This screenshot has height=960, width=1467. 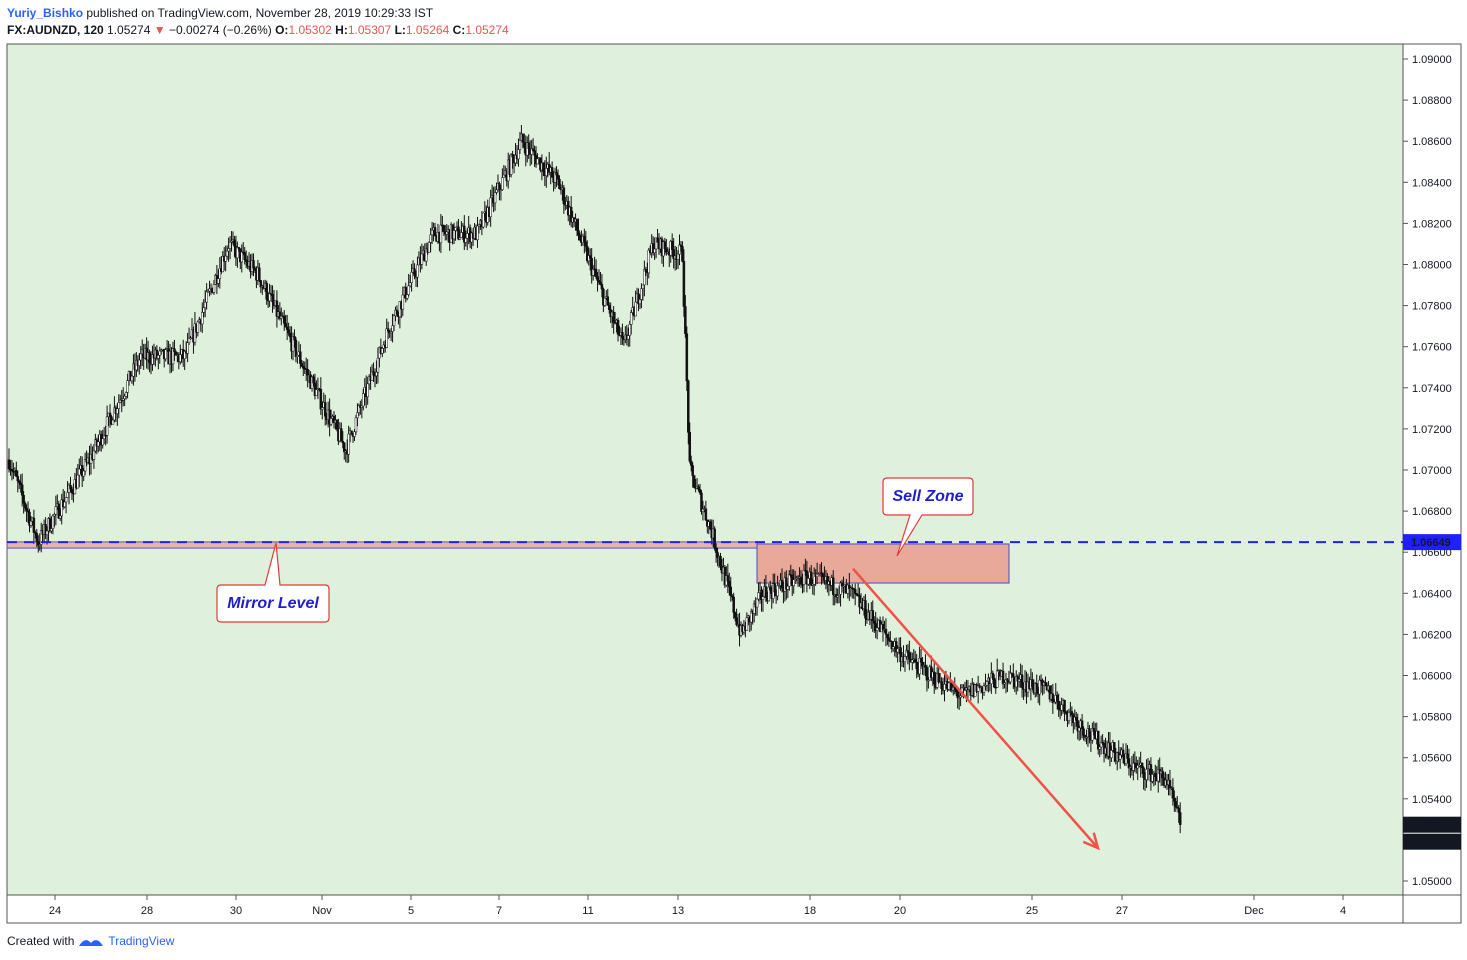 What do you see at coordinates (220, 30) in the screenshot?
I see `price-change: −0.00274 (−0.26%)` at bounding box center [220, 30].